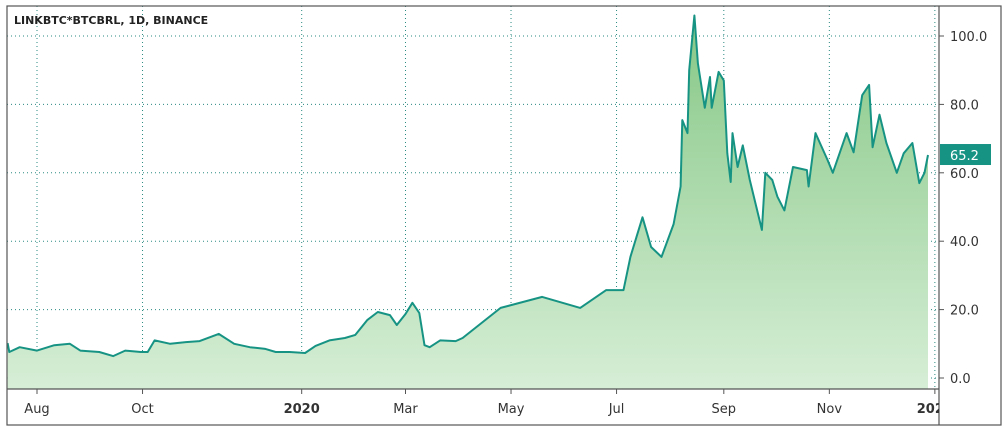  What do you see at coordinates (968, 37) in the screenshot?
I see `y-tick-label: 100.0` at bounding box center [968, 37].